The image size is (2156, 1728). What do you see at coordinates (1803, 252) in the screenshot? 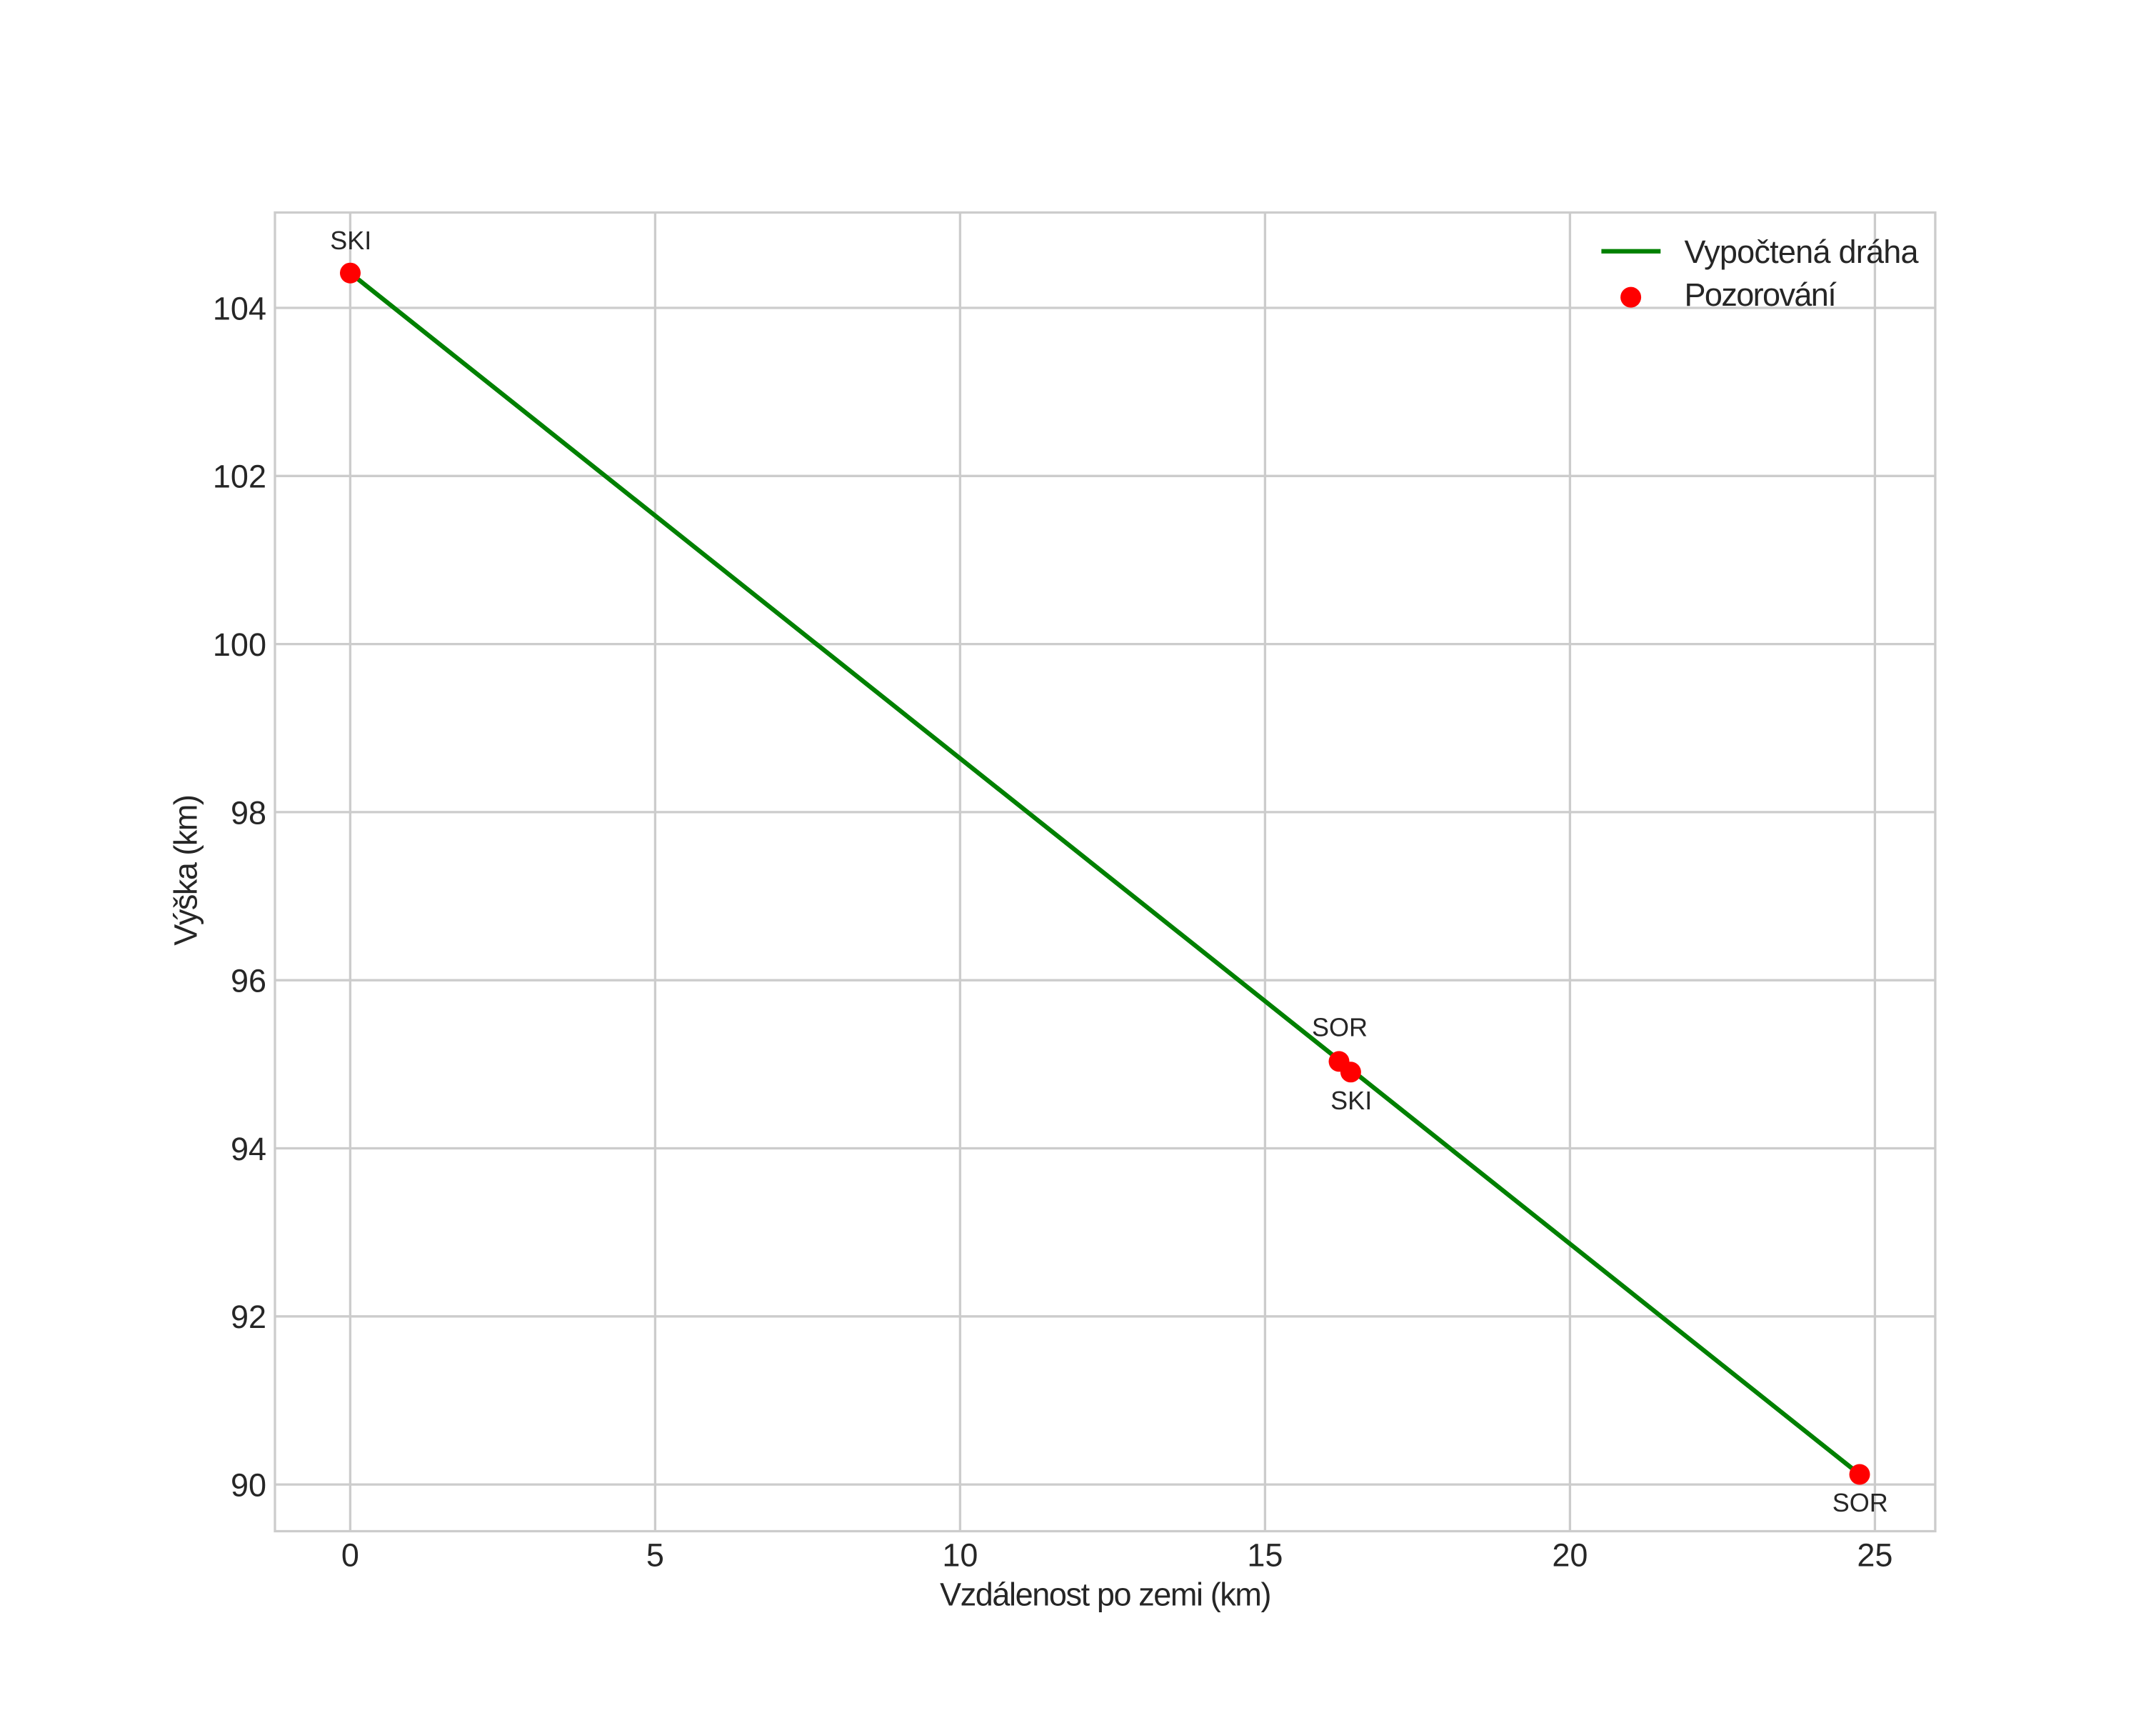
I see `svg-text: Vypočtená dráha` at bounding box center [1803, 252].